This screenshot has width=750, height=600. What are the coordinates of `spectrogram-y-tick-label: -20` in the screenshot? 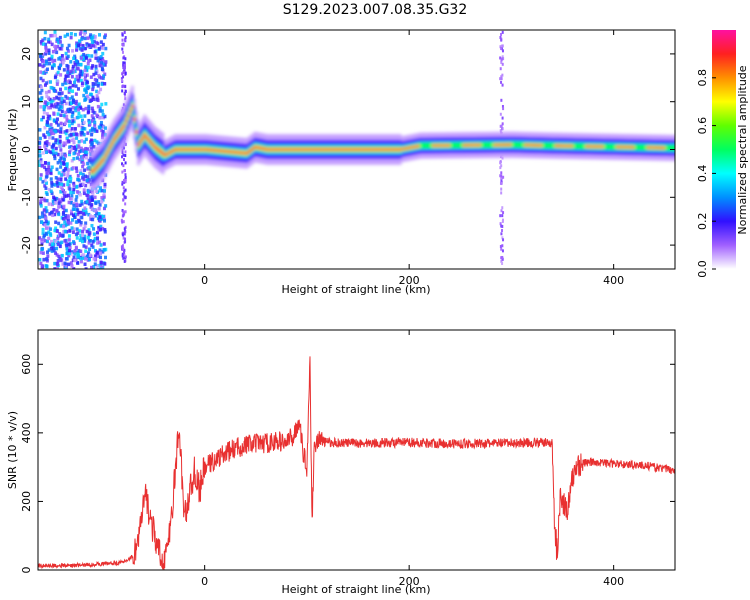 It's located at (26, 245).